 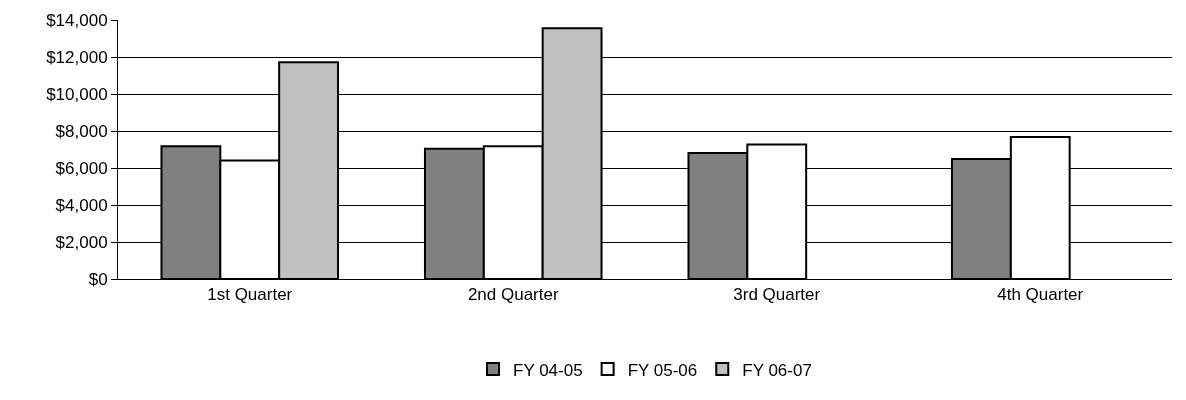 What do you see at coordinates (81, 242) in the screenshot?
I see `y-tick-label: $2,000` at bounding box center [81, 242].